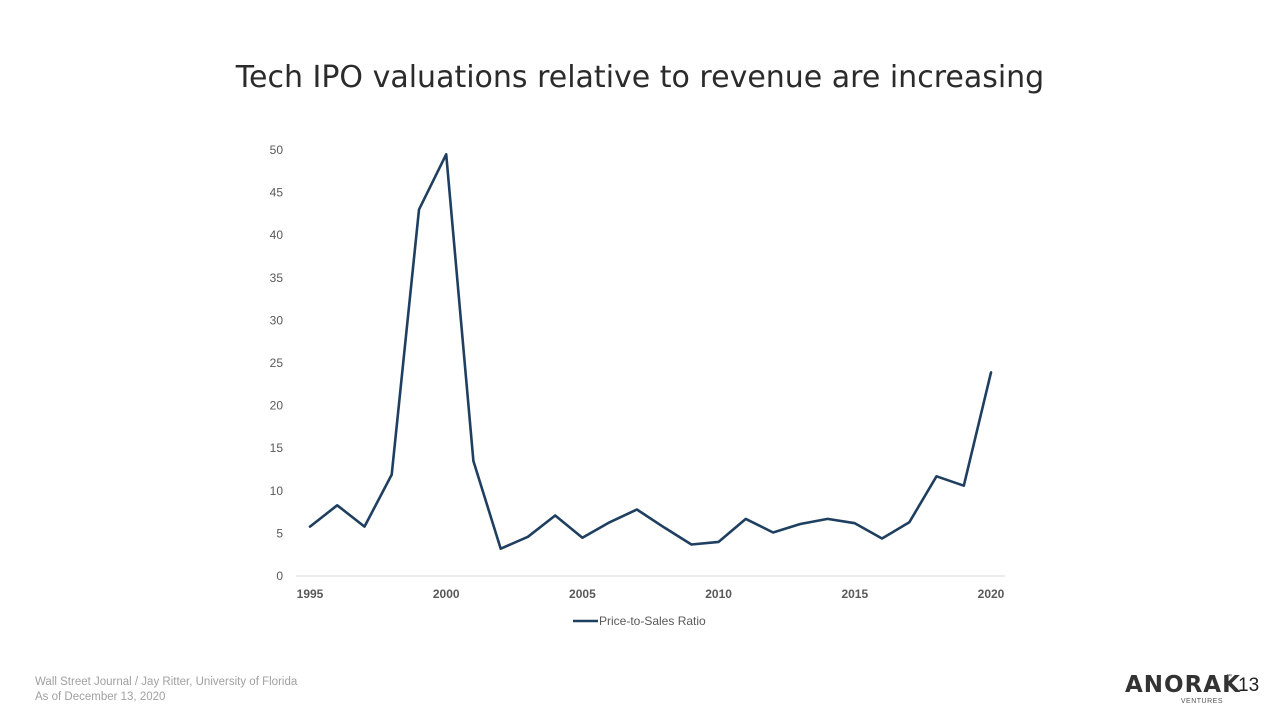 This screenshot has width=1280, height=720. I want to click on x-axis-ticks: 1995 2000 2005 2010 2015 2020, so click(651, 594).